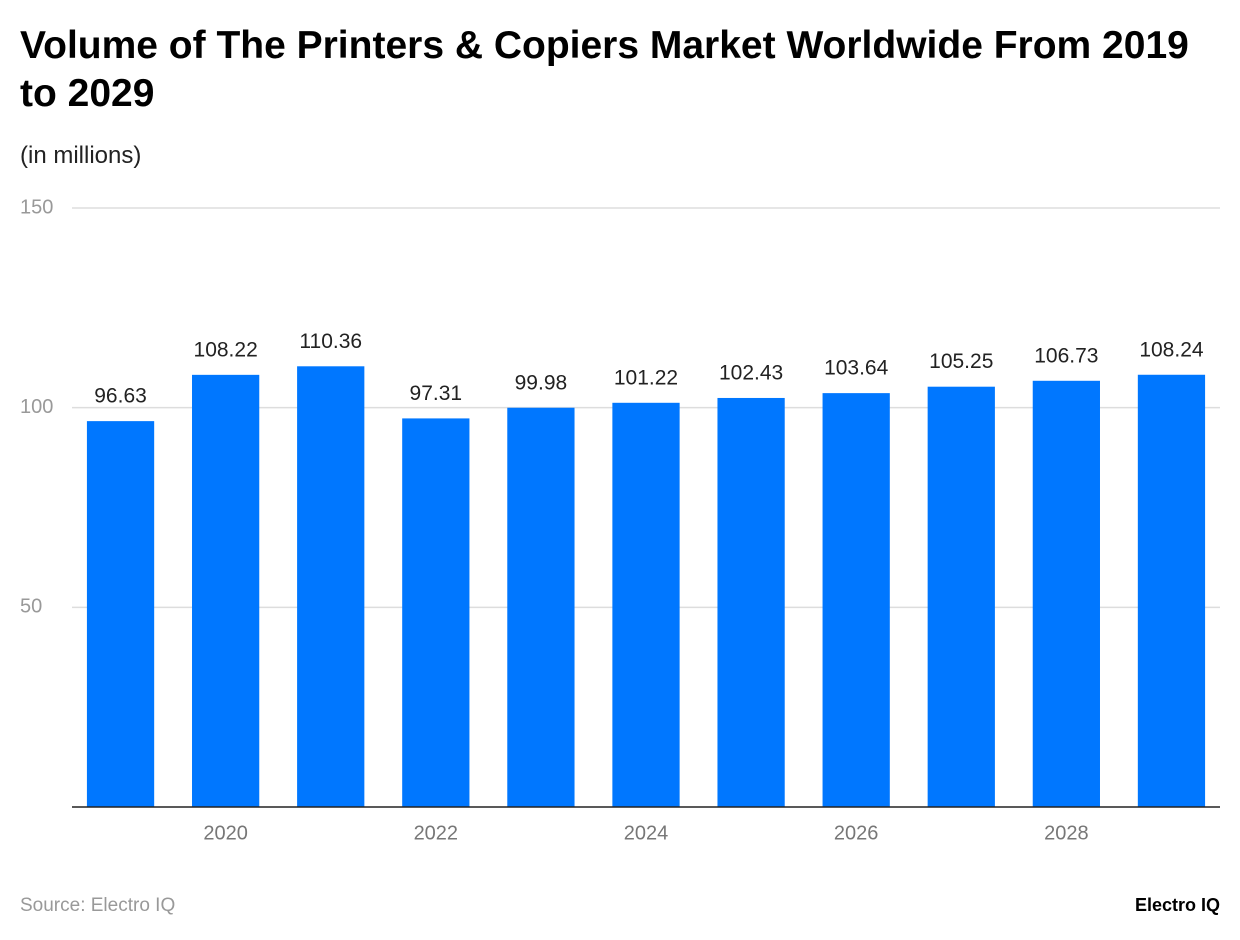 The width and height of the screenshot is (1240, 940). I want to click on data-label: 99.98, so click(541, 382).